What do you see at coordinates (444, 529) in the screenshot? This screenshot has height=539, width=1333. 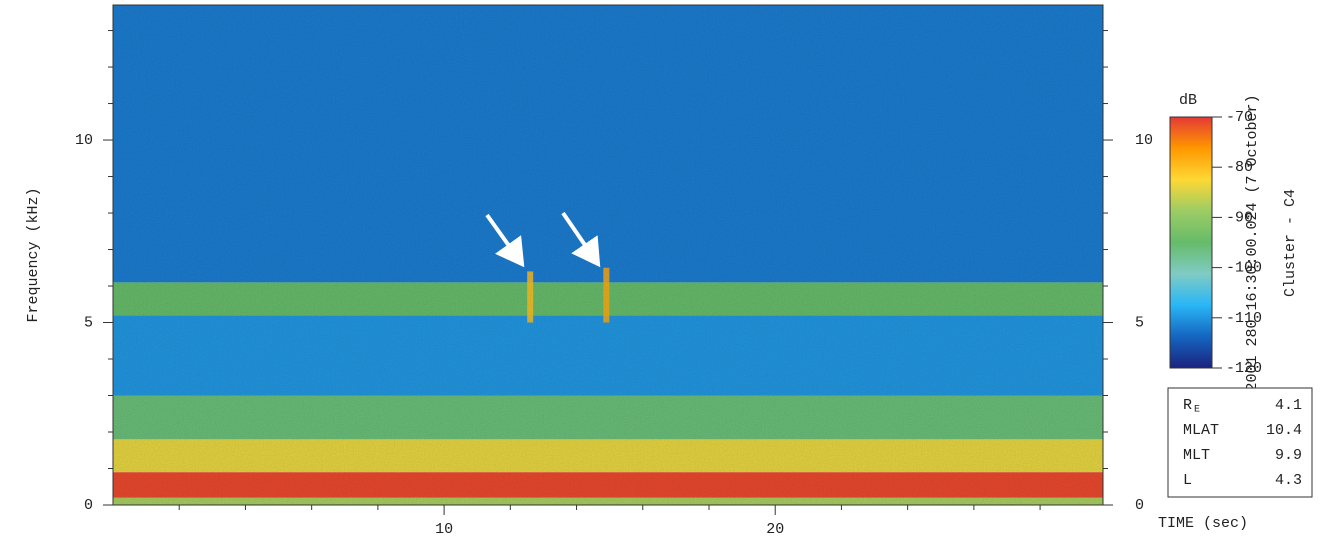 I see `x-tick-label: 10` at bounding box center [444, 529].